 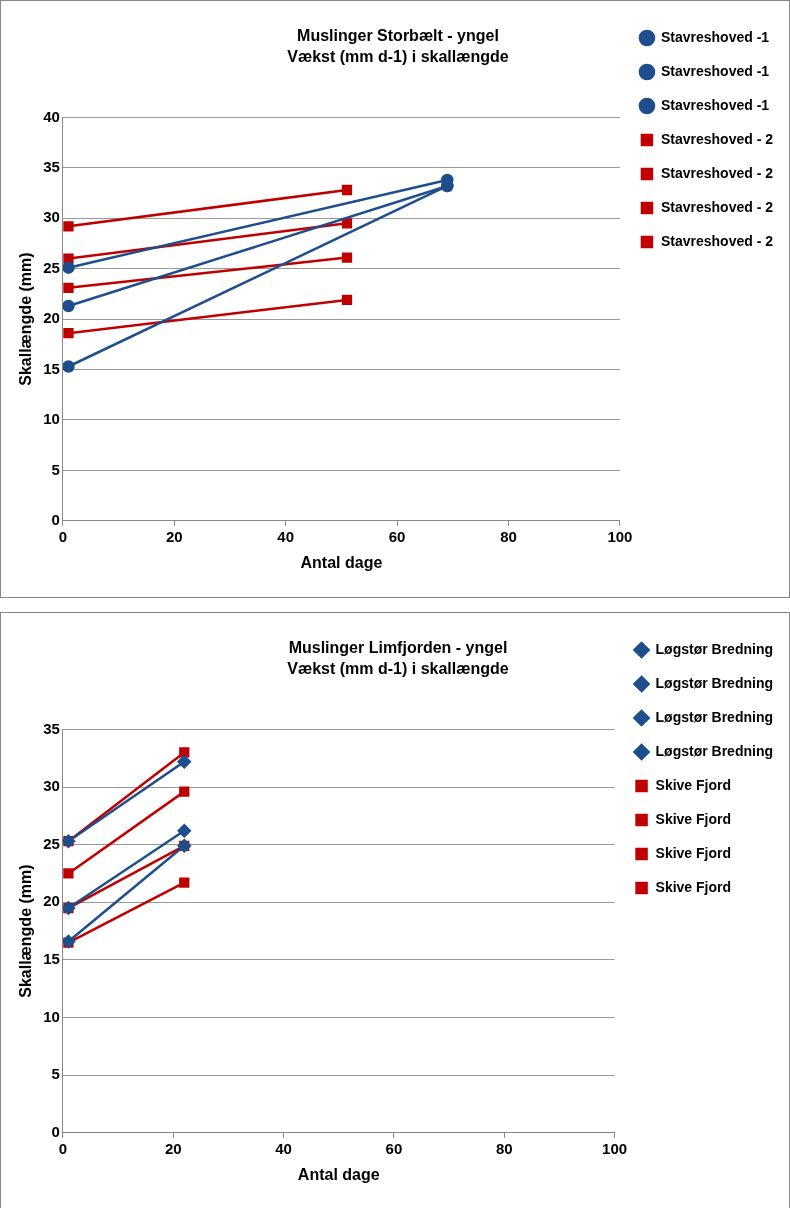 What do you see at coordinates (398, 36) in the screenshot?
I see `chart-title: Muslinger Storbælt - yngel` at bounding box center [398, 36].